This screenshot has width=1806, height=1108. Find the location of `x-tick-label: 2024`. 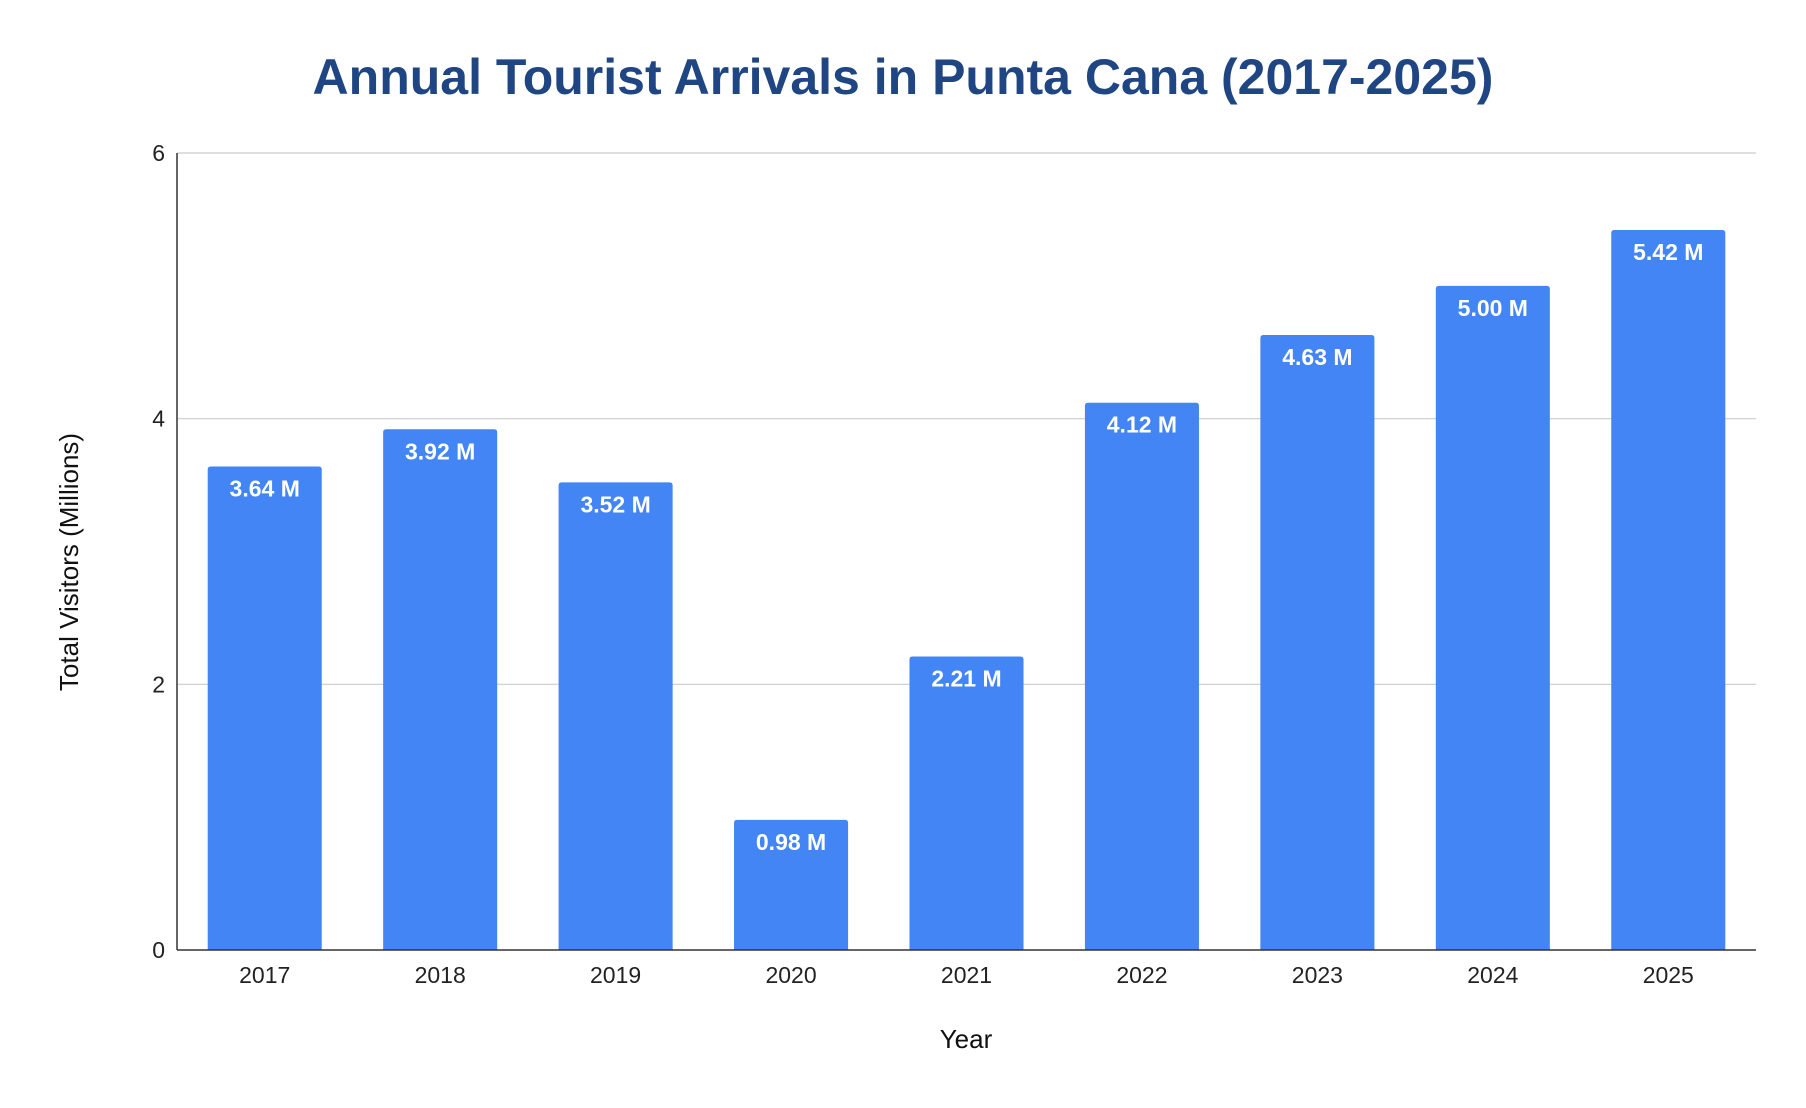

x-tick-label: 2024 is located at coordinates (1492, 975).